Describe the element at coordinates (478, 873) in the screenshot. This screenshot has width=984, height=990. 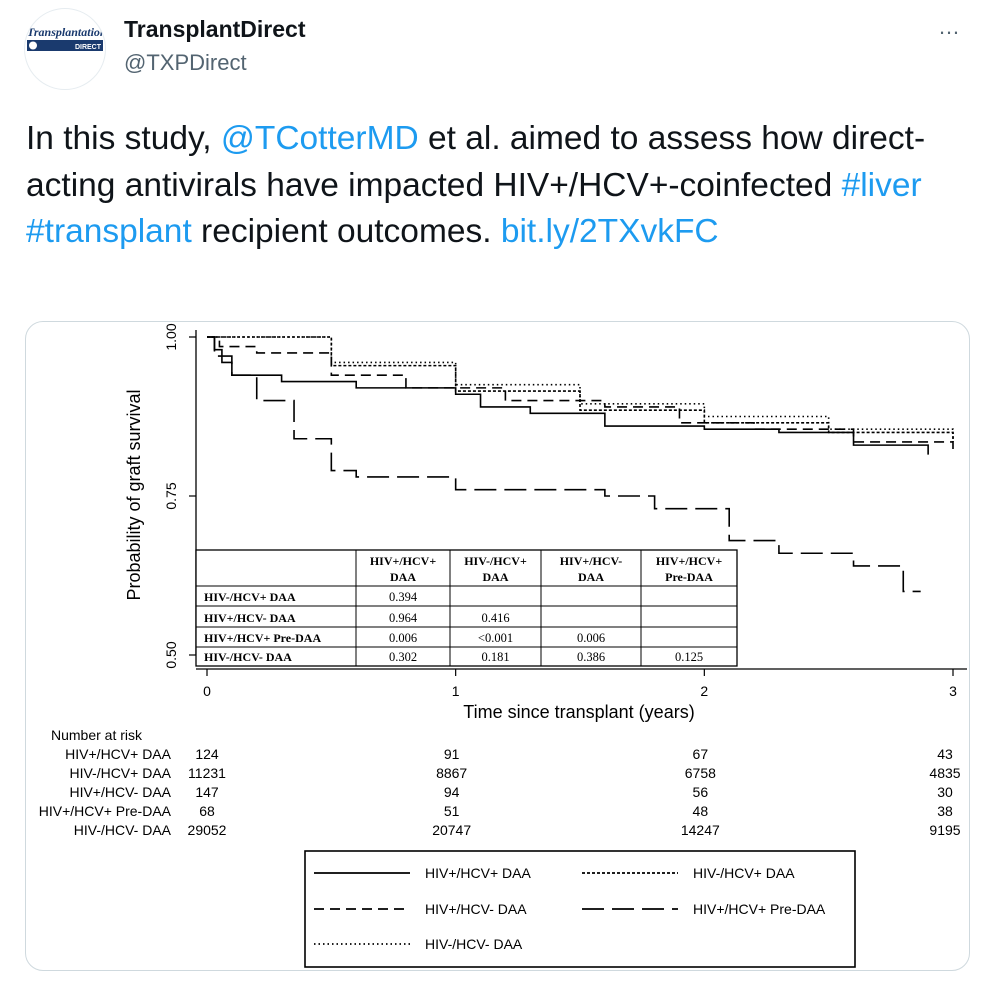
I see `legend-label: HIV+/HCV+ DAA` at that location.